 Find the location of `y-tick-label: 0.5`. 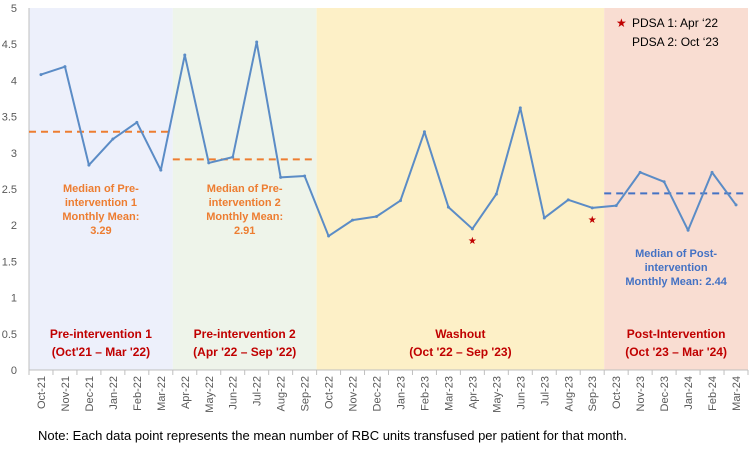

y-tick-label: 0.5 is located at coordinates (9, 335).